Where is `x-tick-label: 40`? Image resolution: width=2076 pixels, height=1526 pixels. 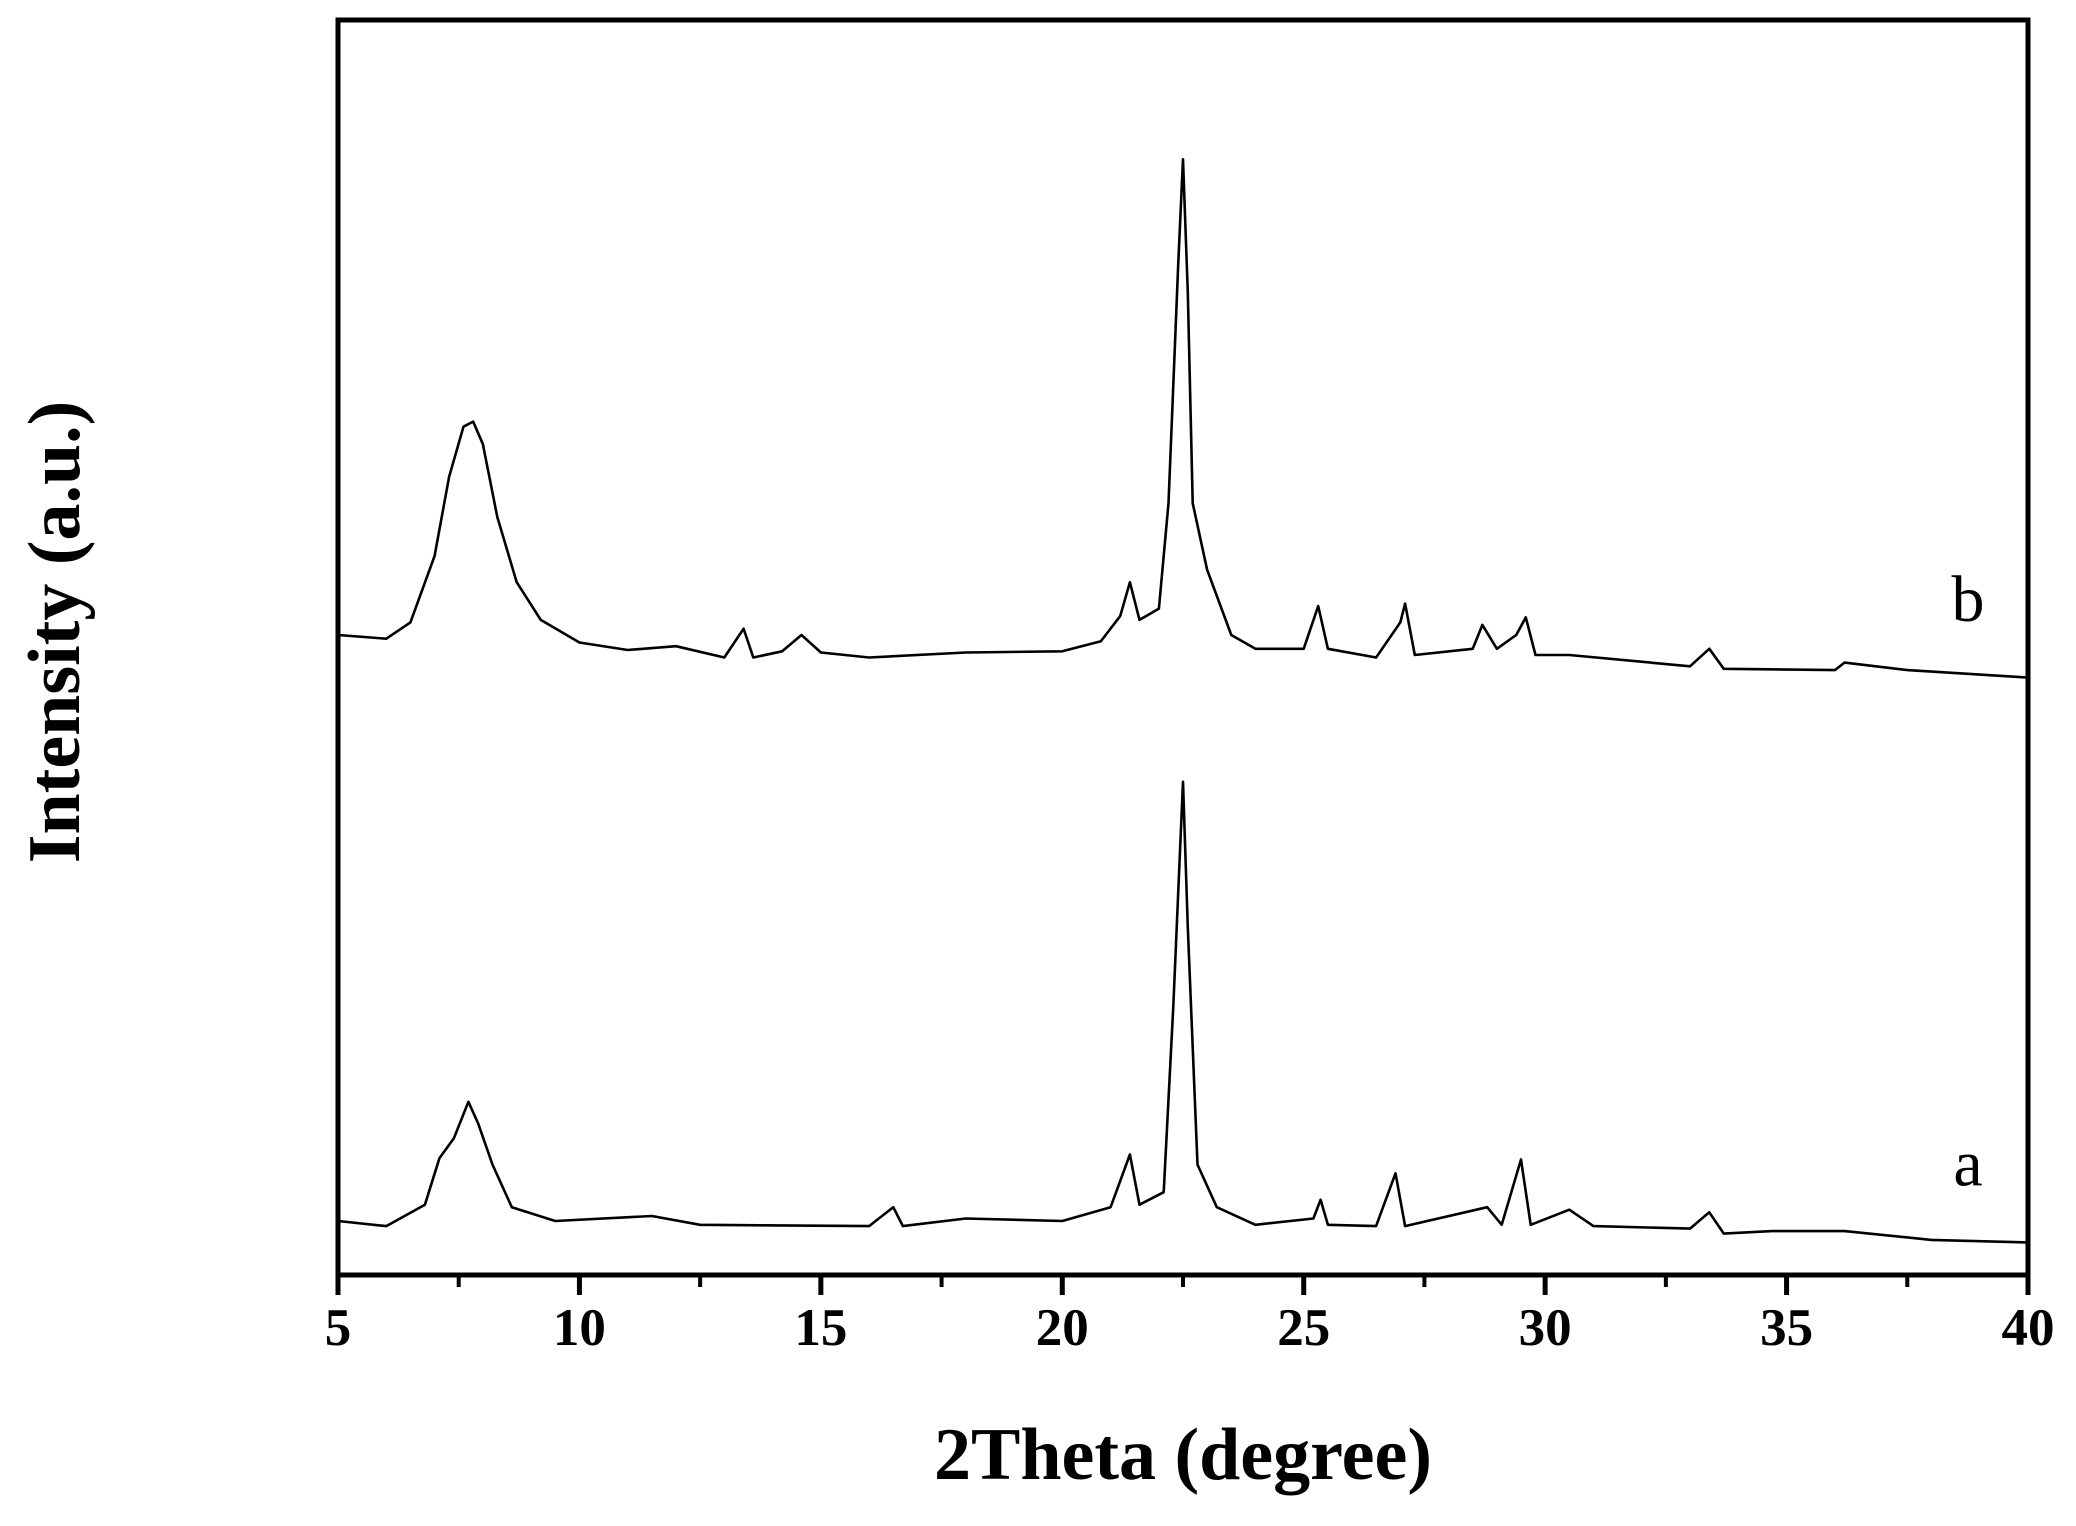 x-tick-label: 40 is located at coordinates (2028, 1328).